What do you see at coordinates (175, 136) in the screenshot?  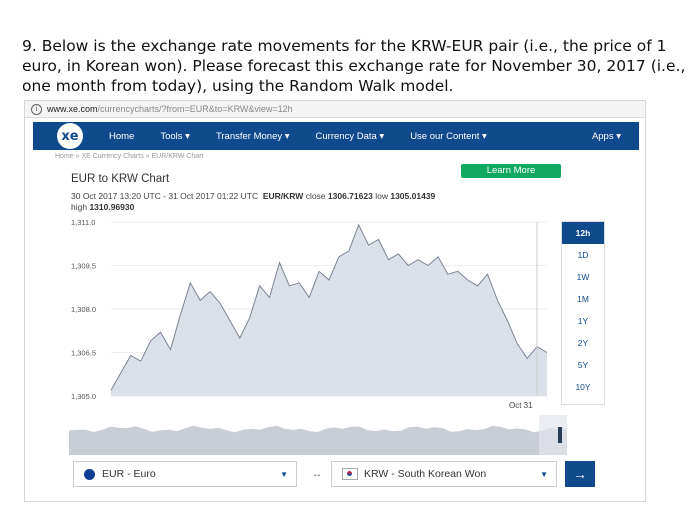 I see `nav-tools: Tools ▾` at bounding box center [175, 136].